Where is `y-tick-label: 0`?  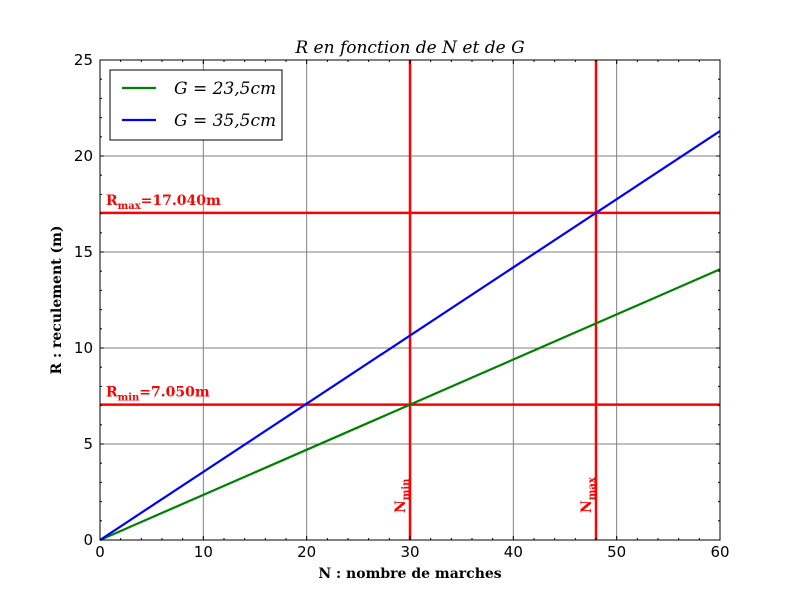 y-tick-label: 0 is located at coordinates (88, 540).